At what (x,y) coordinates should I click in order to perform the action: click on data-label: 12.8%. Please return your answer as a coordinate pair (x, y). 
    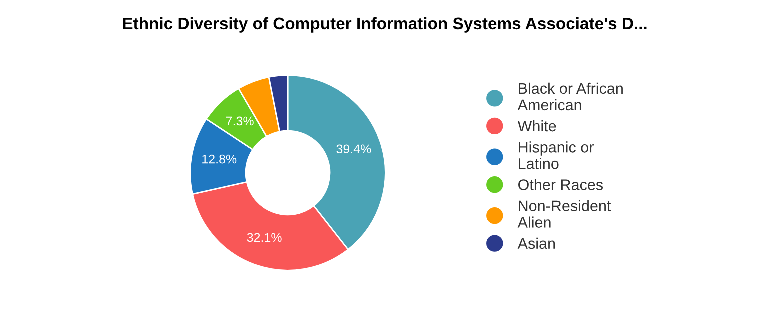
    Looking at the image, I should click on (219, 159).